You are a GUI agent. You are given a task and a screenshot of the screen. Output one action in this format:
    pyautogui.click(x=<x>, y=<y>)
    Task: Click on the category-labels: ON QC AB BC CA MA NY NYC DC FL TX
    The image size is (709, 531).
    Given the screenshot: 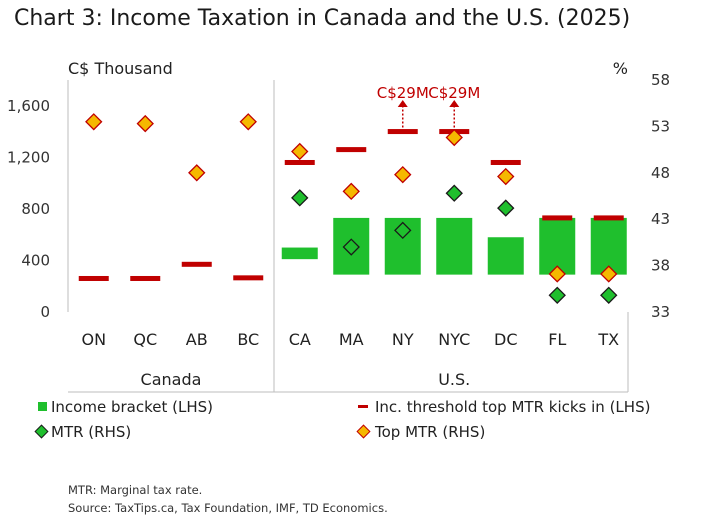 What is the action you would take?
    pyautogui.click(x=350, y=339)
    